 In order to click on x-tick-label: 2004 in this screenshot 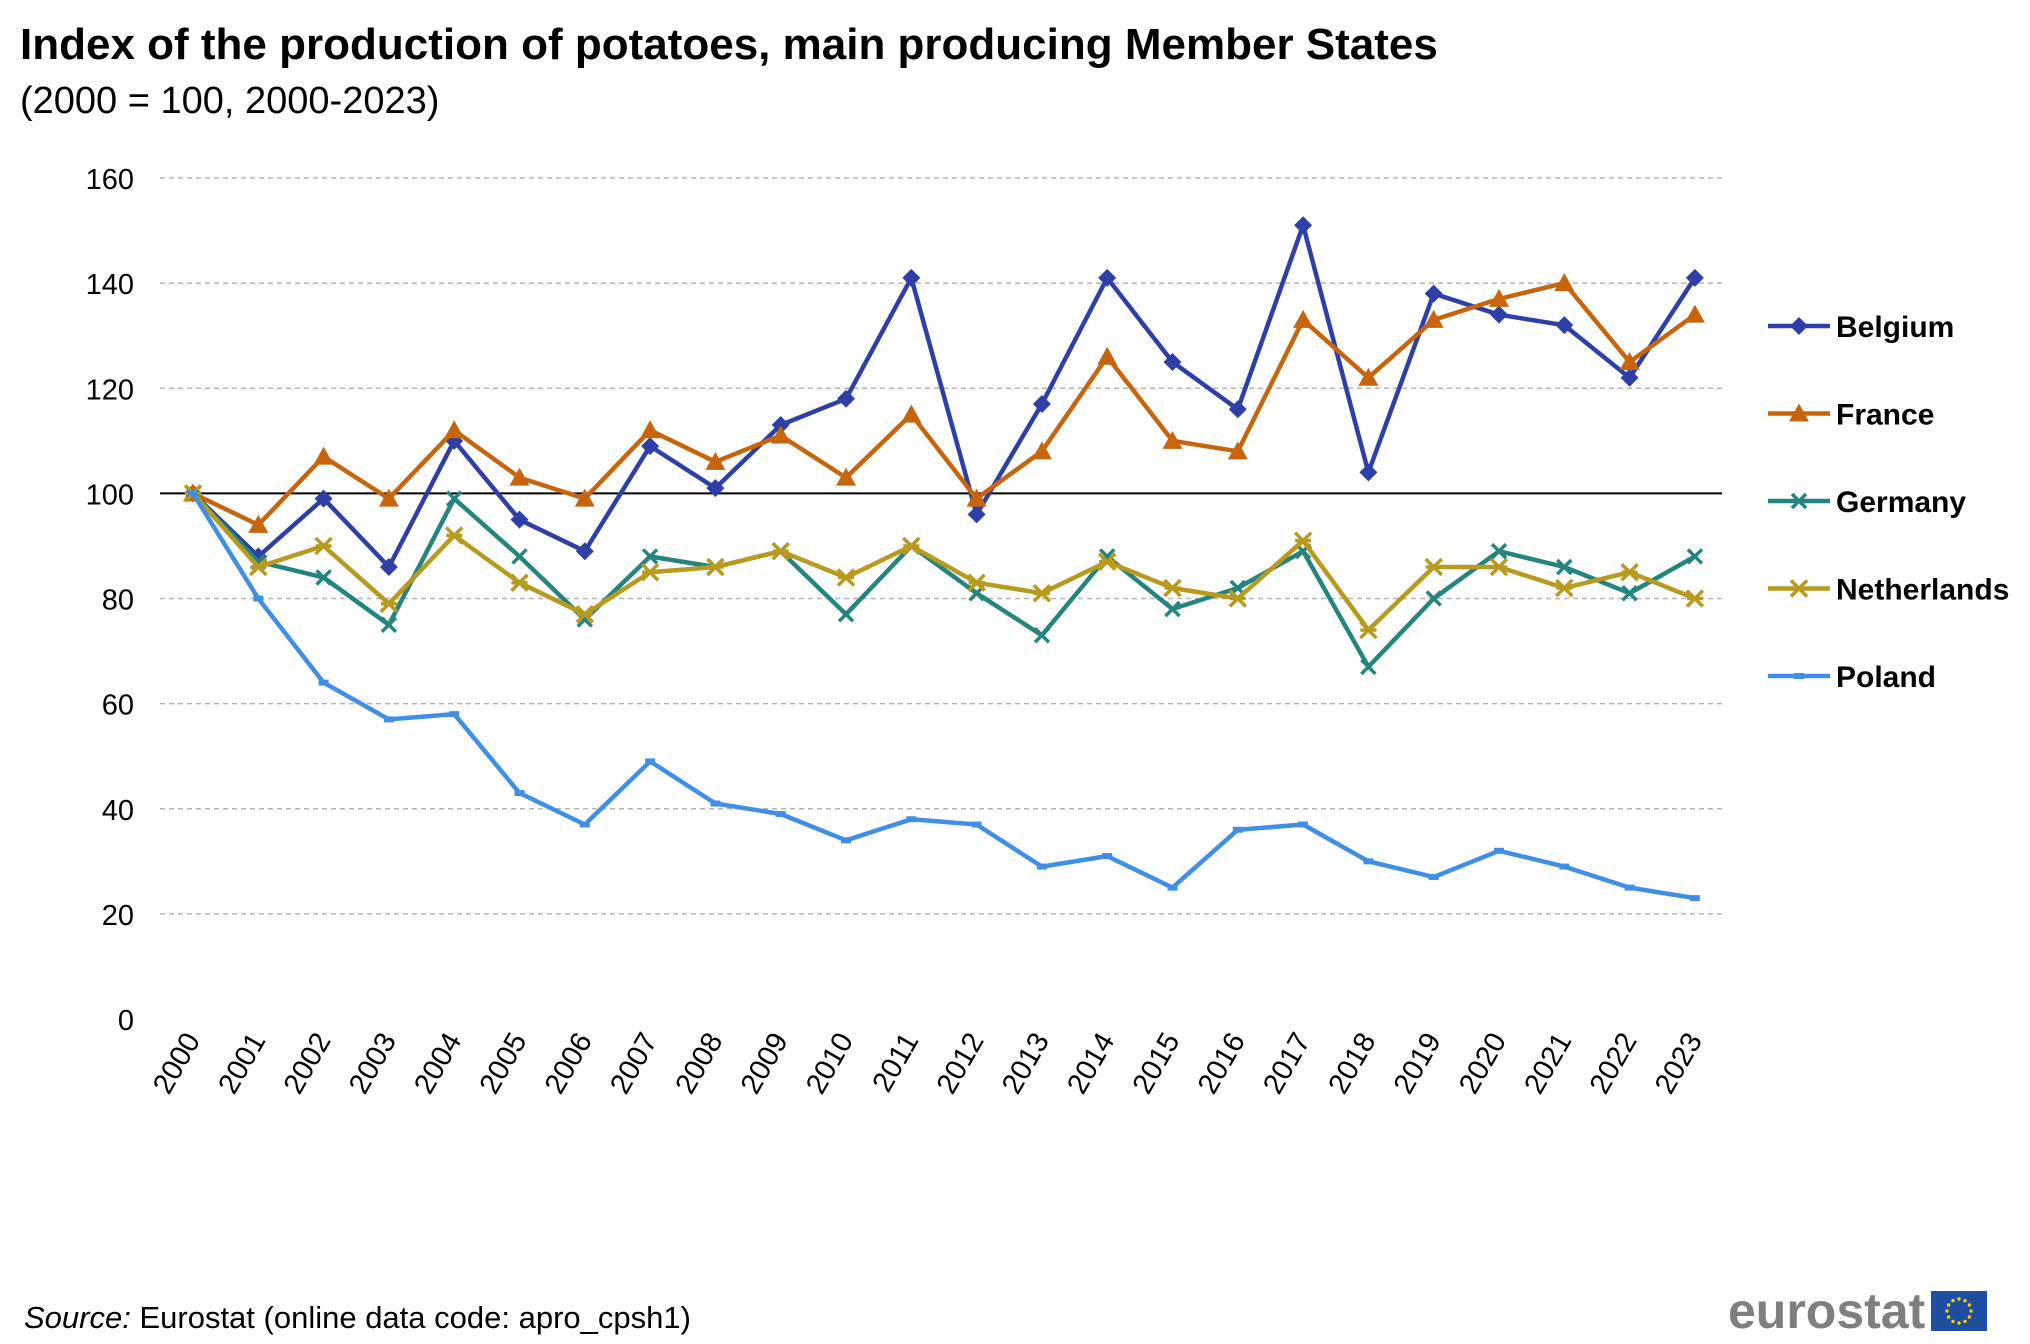, I will do `click(438, 1064)`.